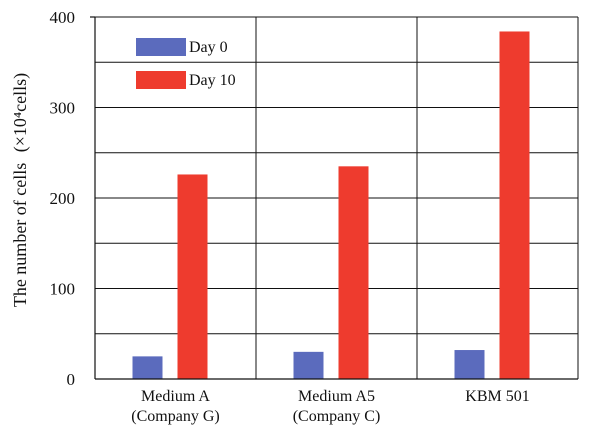 The image size is (596, 433). What do you see at coordinates (63, 198) in the screenshot?
I see `y-tick-label: 200` at bounding box center [63, 198].